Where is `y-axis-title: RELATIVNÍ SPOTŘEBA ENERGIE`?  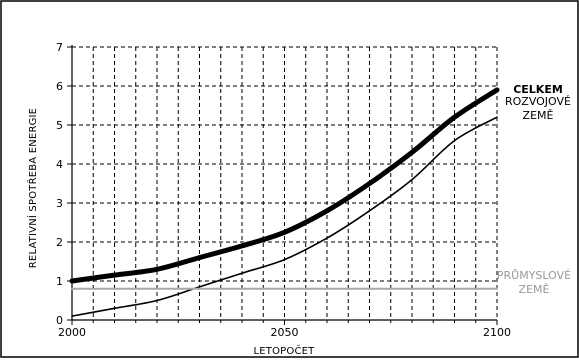 y-axis-title: RELATIVNÍ SPOTŘEBA ENERGIE is located at coordinates (32, 188).